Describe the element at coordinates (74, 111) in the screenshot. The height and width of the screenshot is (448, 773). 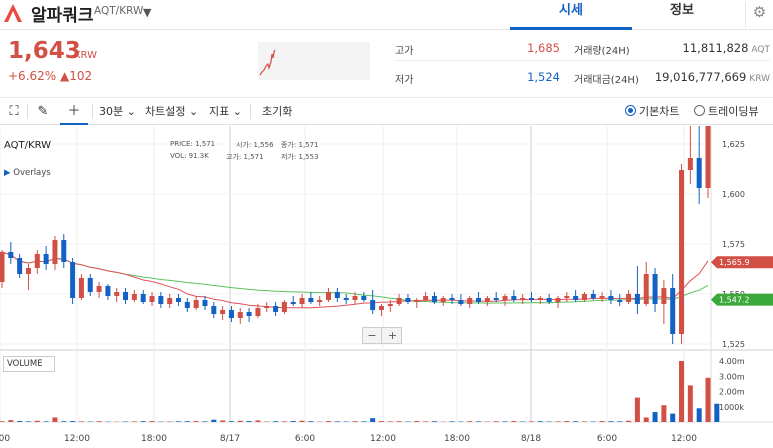
I see `crosshair-icon: ＋` at that location.